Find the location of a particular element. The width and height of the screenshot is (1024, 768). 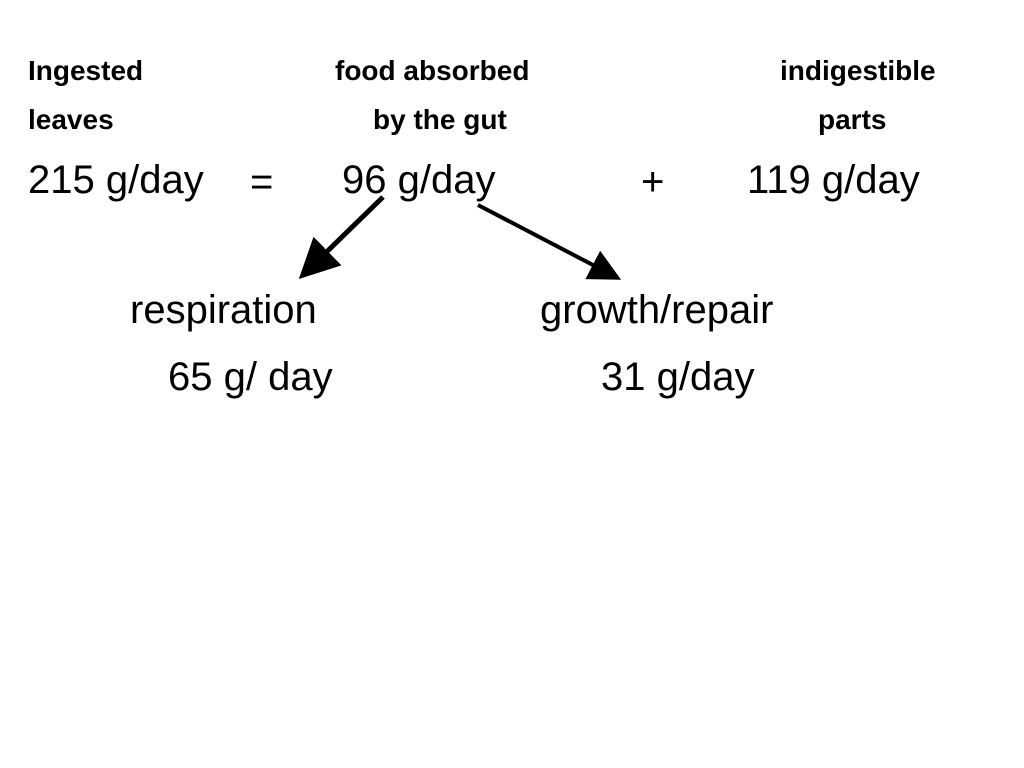

heading: parts is located at coordinates (852, 119).